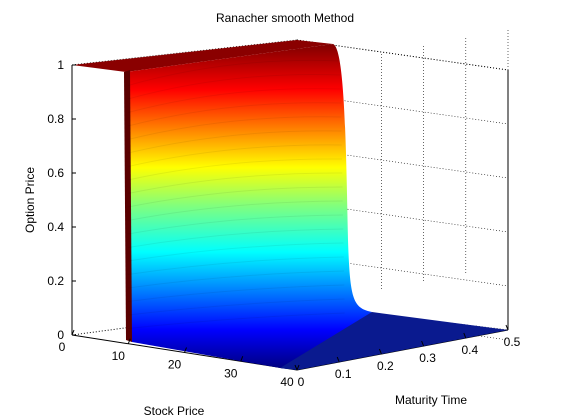 The width and height of the screenshot is (561, 420). I want to click on x-tick-label: 0.2, so click(385, 366).